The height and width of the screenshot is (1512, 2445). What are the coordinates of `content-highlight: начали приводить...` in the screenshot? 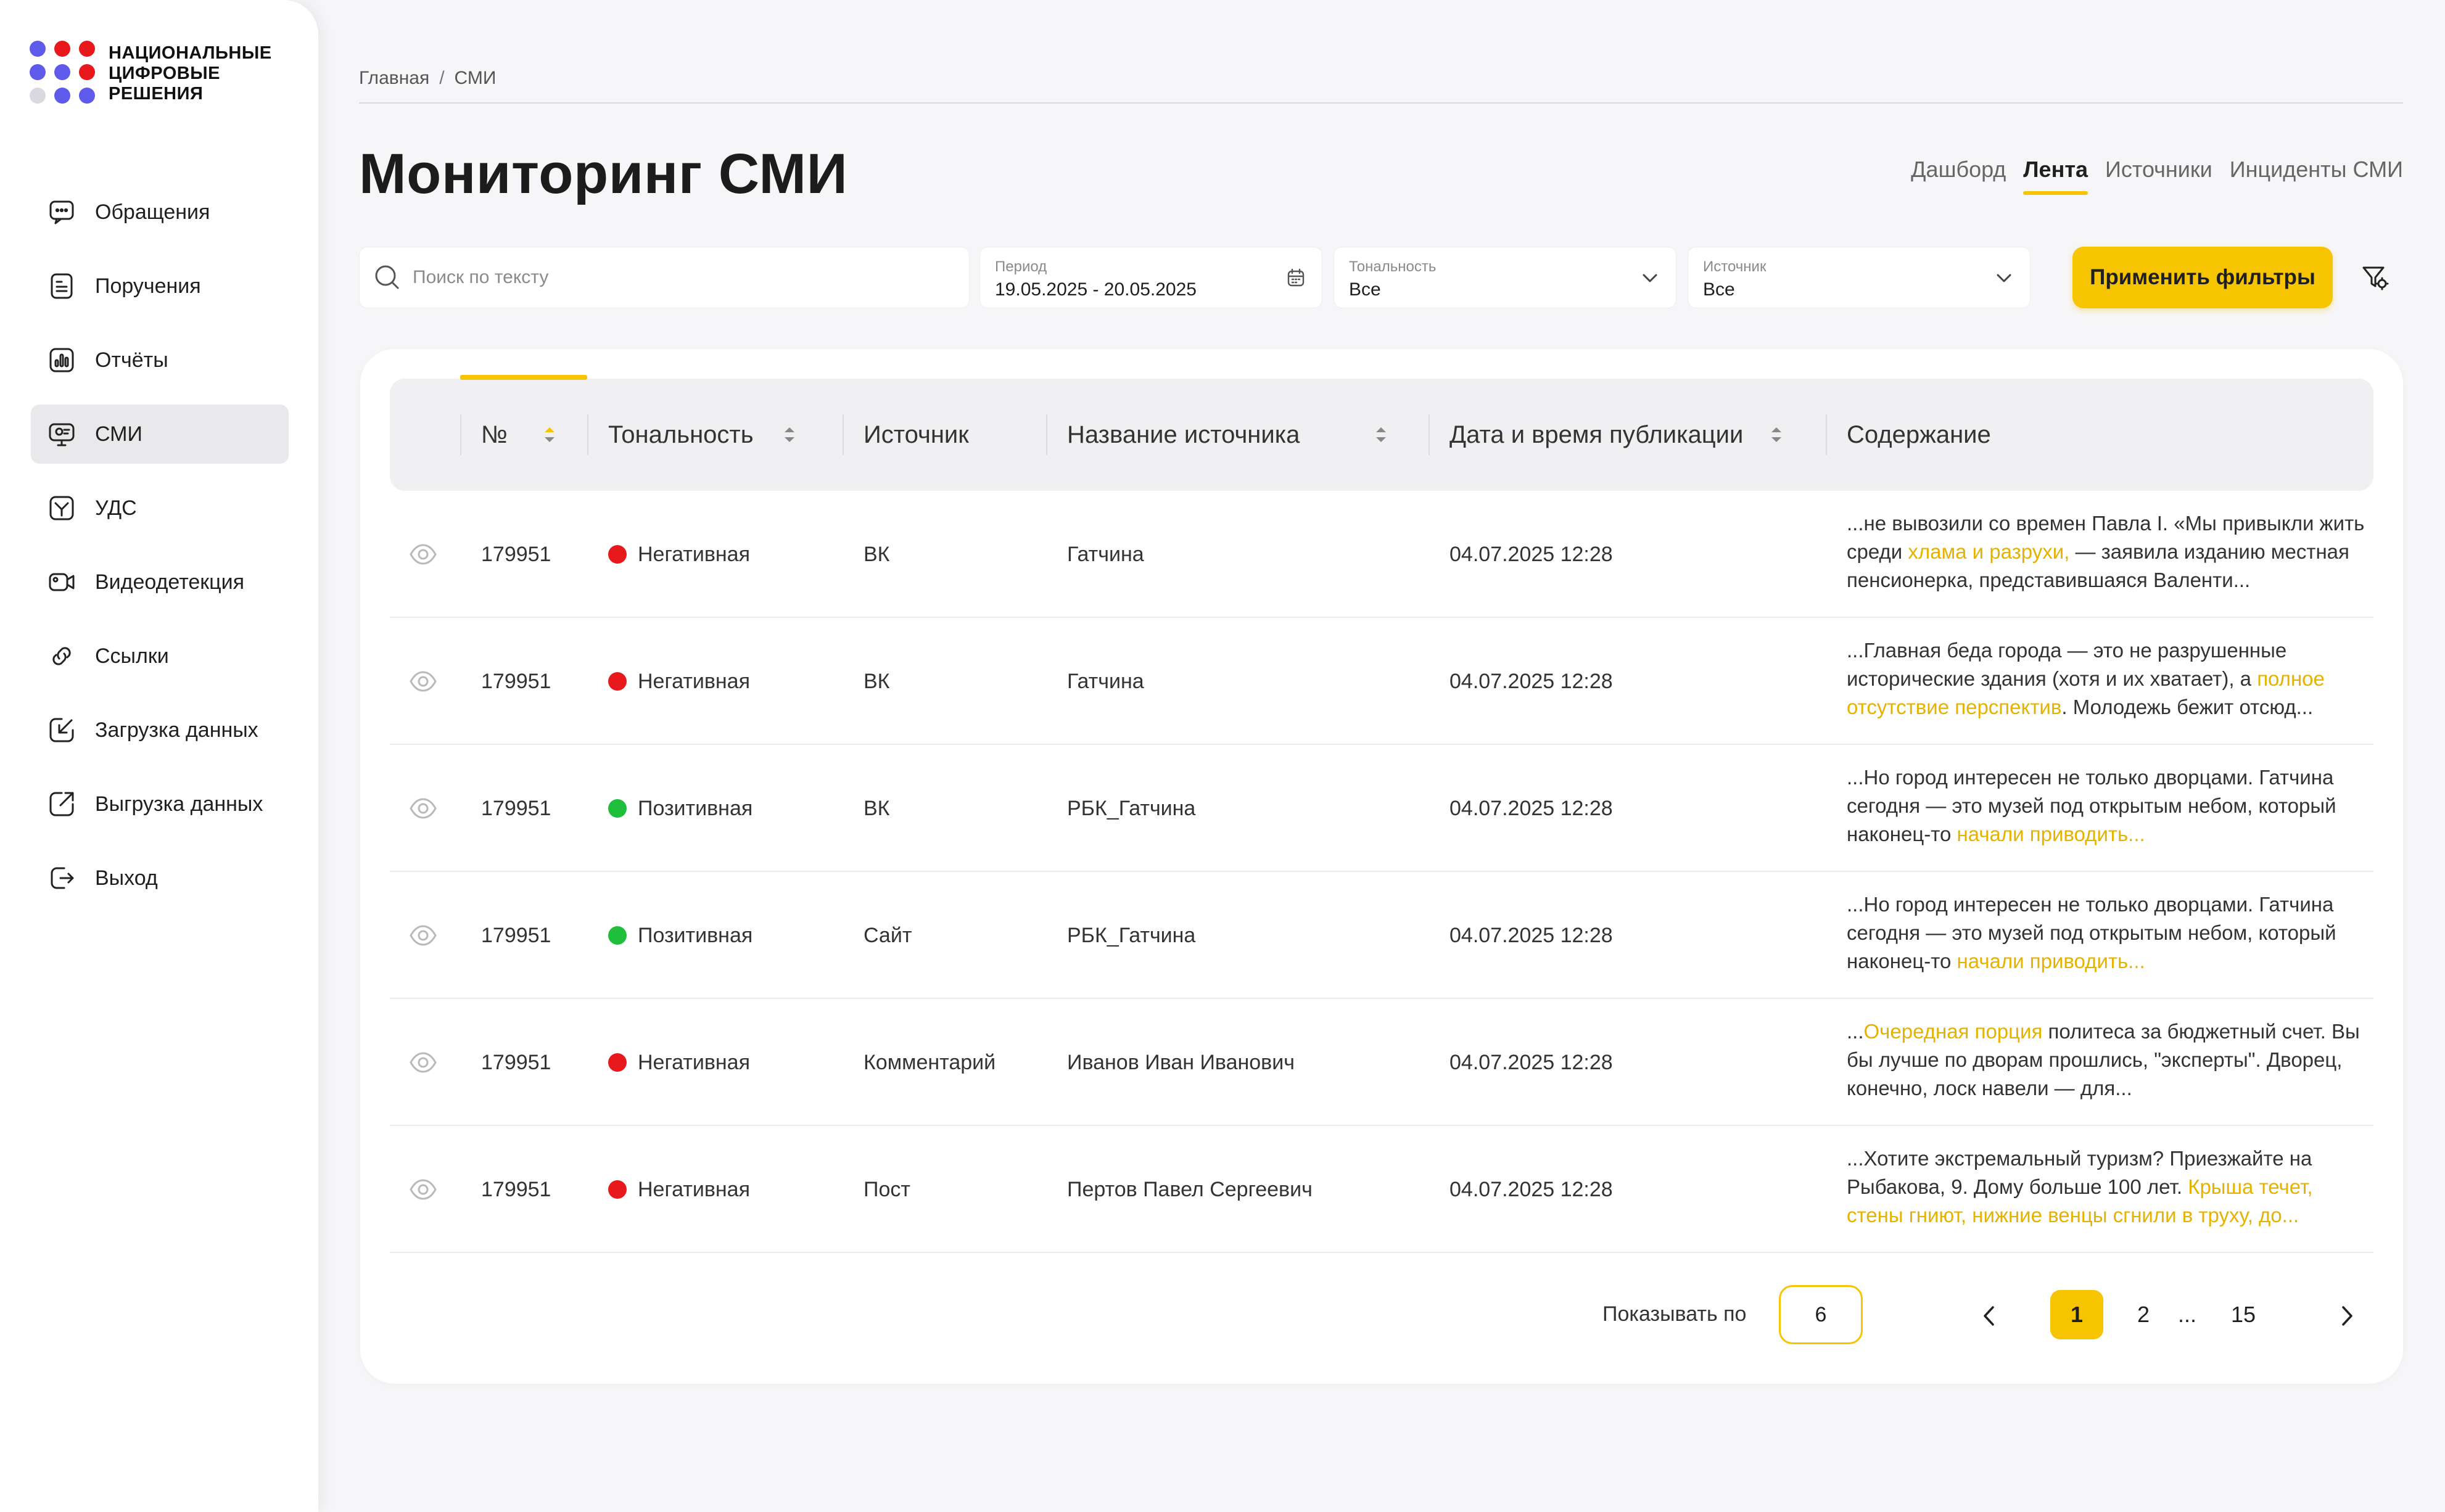 It's located at (2050, 961).